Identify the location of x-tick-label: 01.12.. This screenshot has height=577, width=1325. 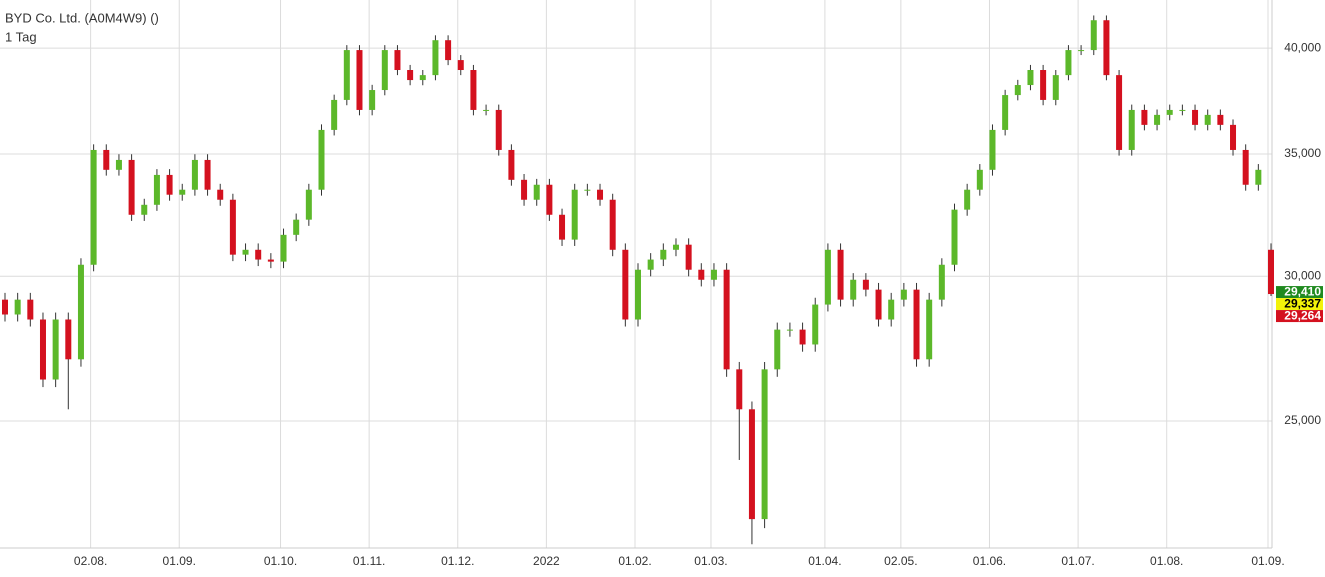
(457, 561).